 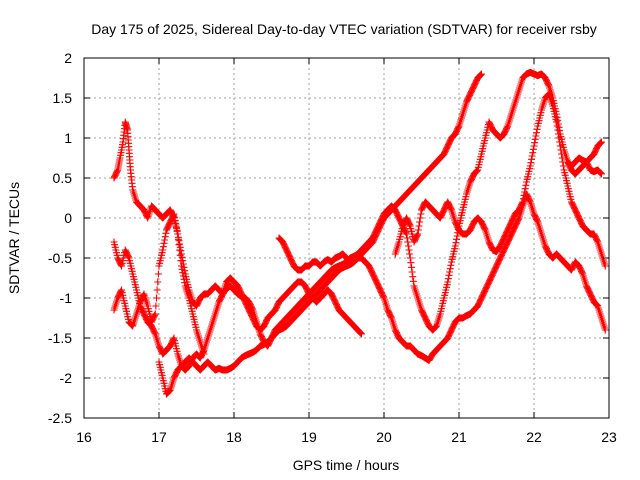 What do you see at coordinates (234, 437) in the screenshot?
I see `x-tick-label: 18` at bounding box center [234, 437].